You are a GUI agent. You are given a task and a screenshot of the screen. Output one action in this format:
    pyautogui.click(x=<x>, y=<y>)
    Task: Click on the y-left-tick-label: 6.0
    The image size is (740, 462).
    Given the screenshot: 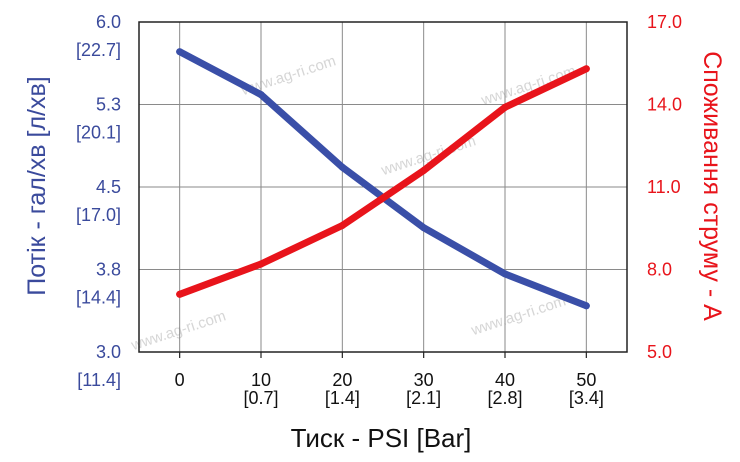 What is the action you would take?
    pyautogui.click(x=108, y=22)
    